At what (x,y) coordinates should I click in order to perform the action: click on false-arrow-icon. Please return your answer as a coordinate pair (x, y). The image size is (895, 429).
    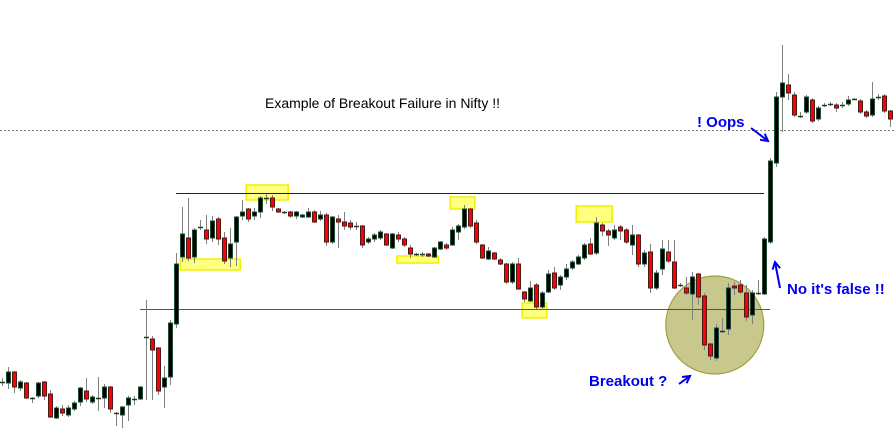
    Looking at the image, I should click on (777, 275).